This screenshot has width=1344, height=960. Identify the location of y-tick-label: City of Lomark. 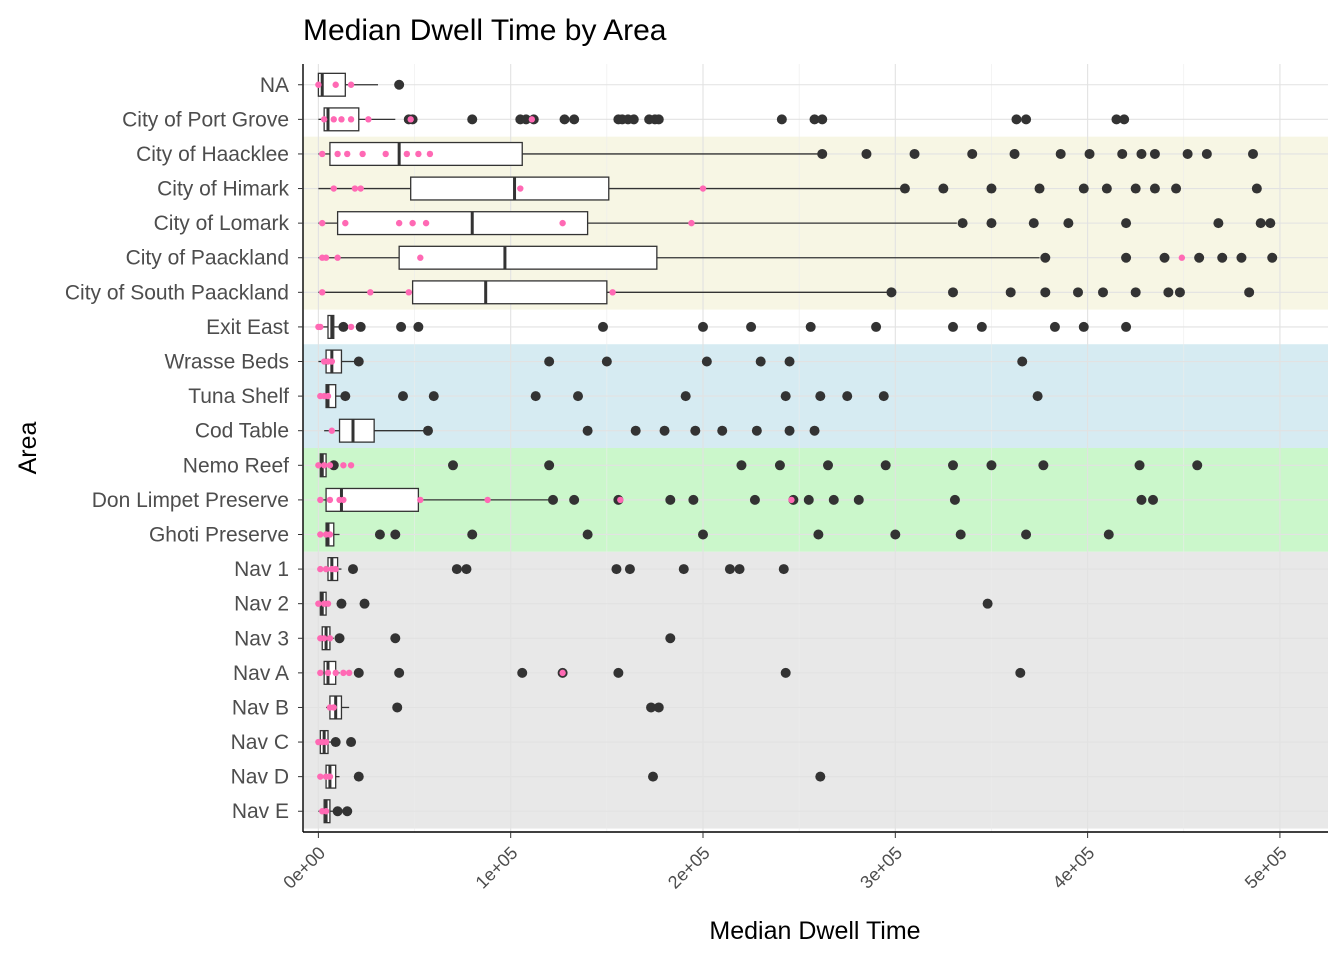
(222, 223).